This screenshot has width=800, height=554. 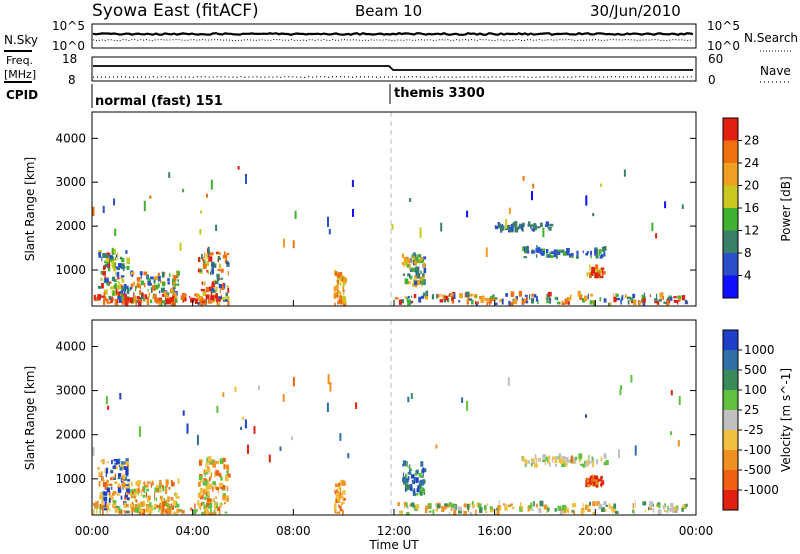 I want to click on colorbar-segment, so click(x=730, y=500).